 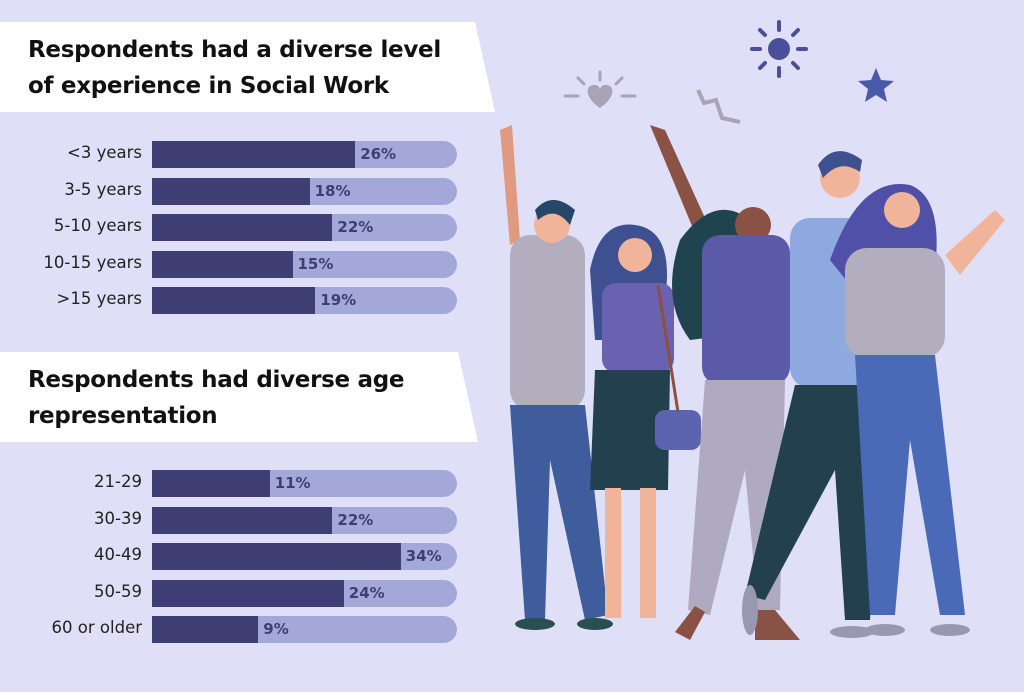 I want to click on bar-row: 50-59 24%, so click(x=235, y=593).